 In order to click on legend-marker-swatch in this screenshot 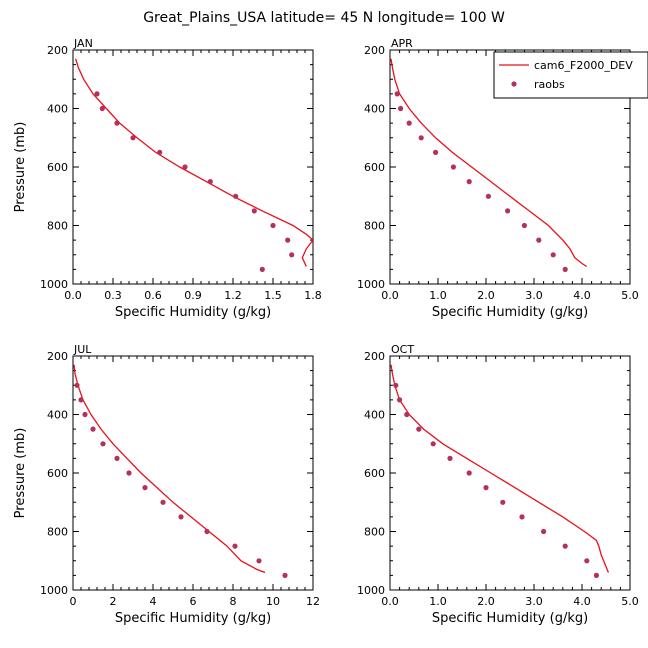, I will do `click(514, 84)`.